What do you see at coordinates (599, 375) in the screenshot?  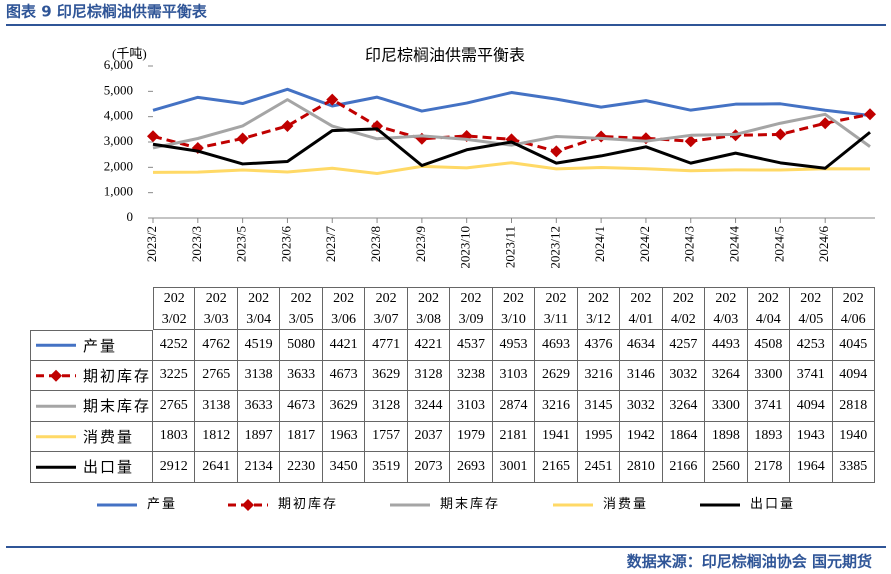 I see `table-value: 3216` at bounding box center [599, 375].